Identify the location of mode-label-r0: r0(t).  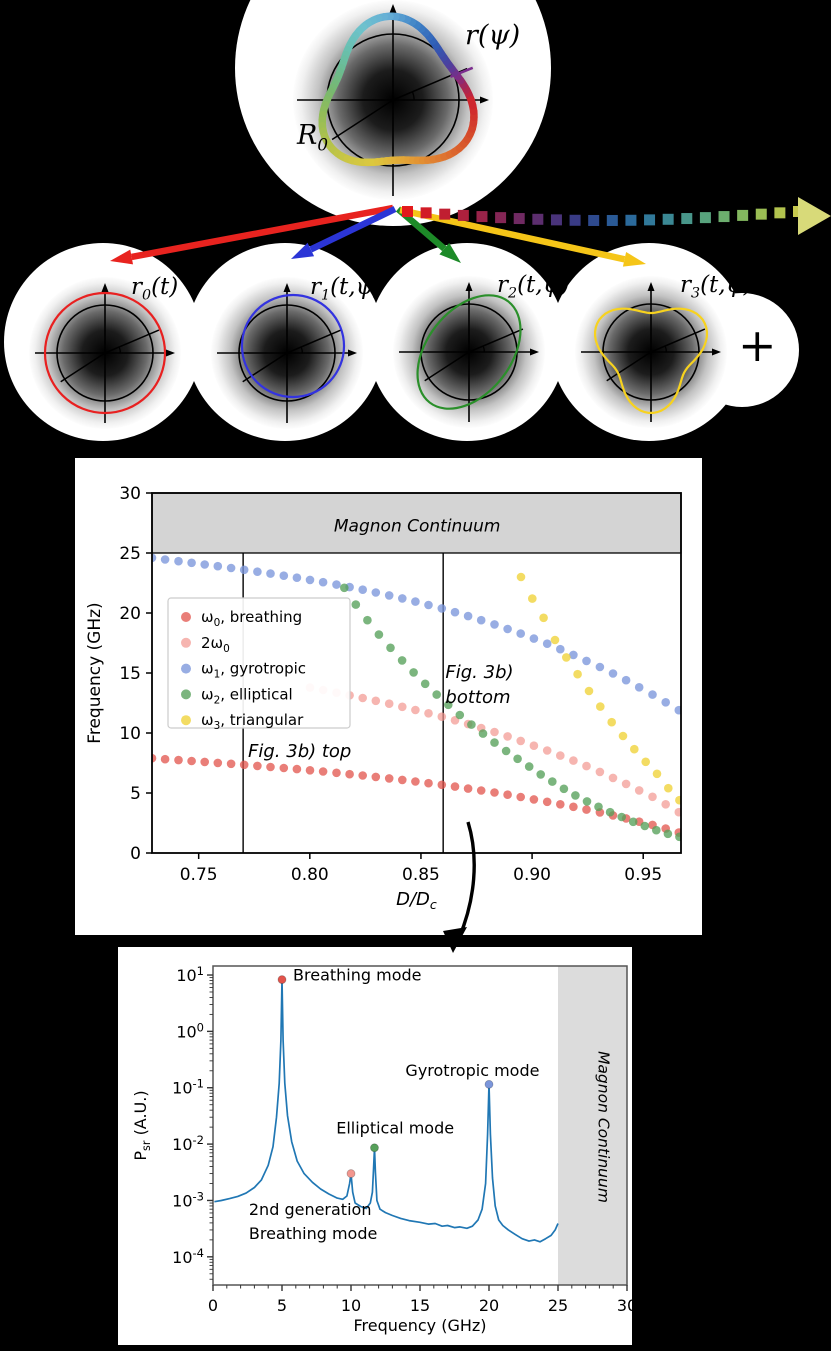
(155, 289).